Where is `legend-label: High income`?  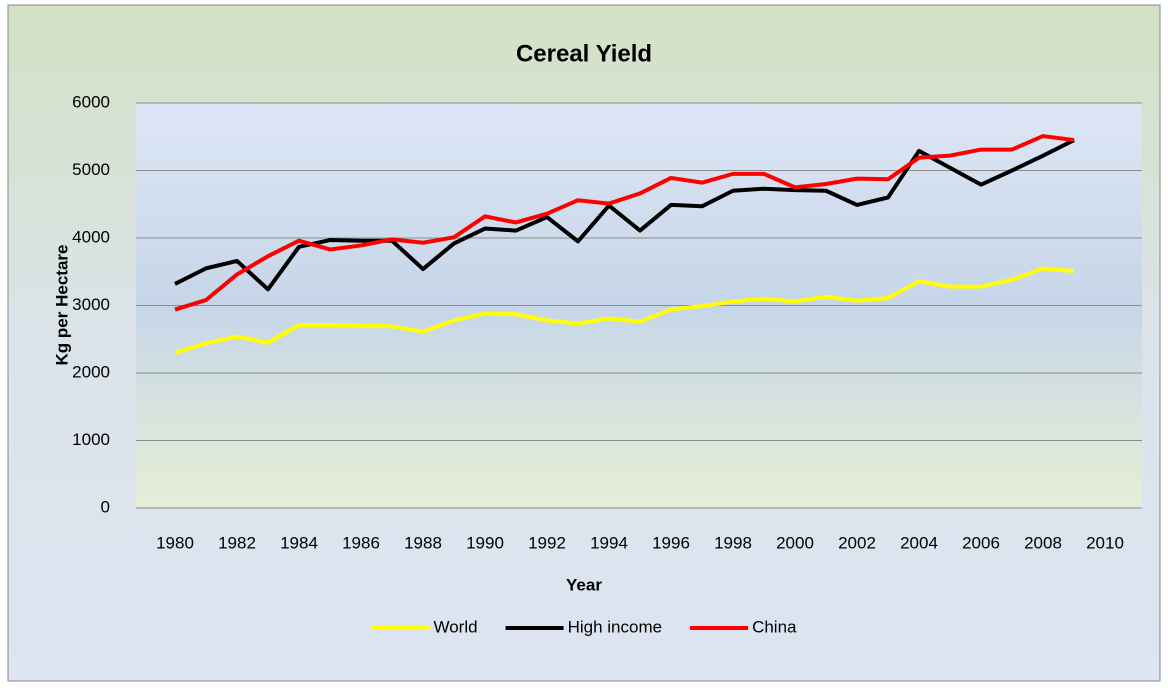
legend-label: High income is located at coordinates (615, 626).